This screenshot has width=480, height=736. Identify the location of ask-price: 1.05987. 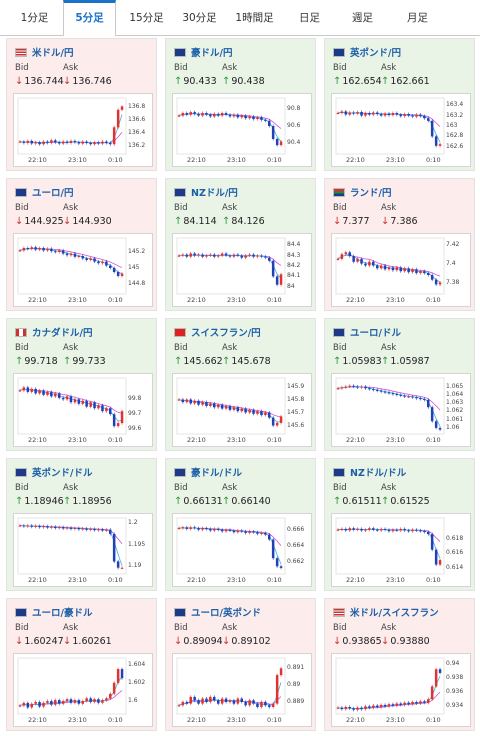
(410, 361).